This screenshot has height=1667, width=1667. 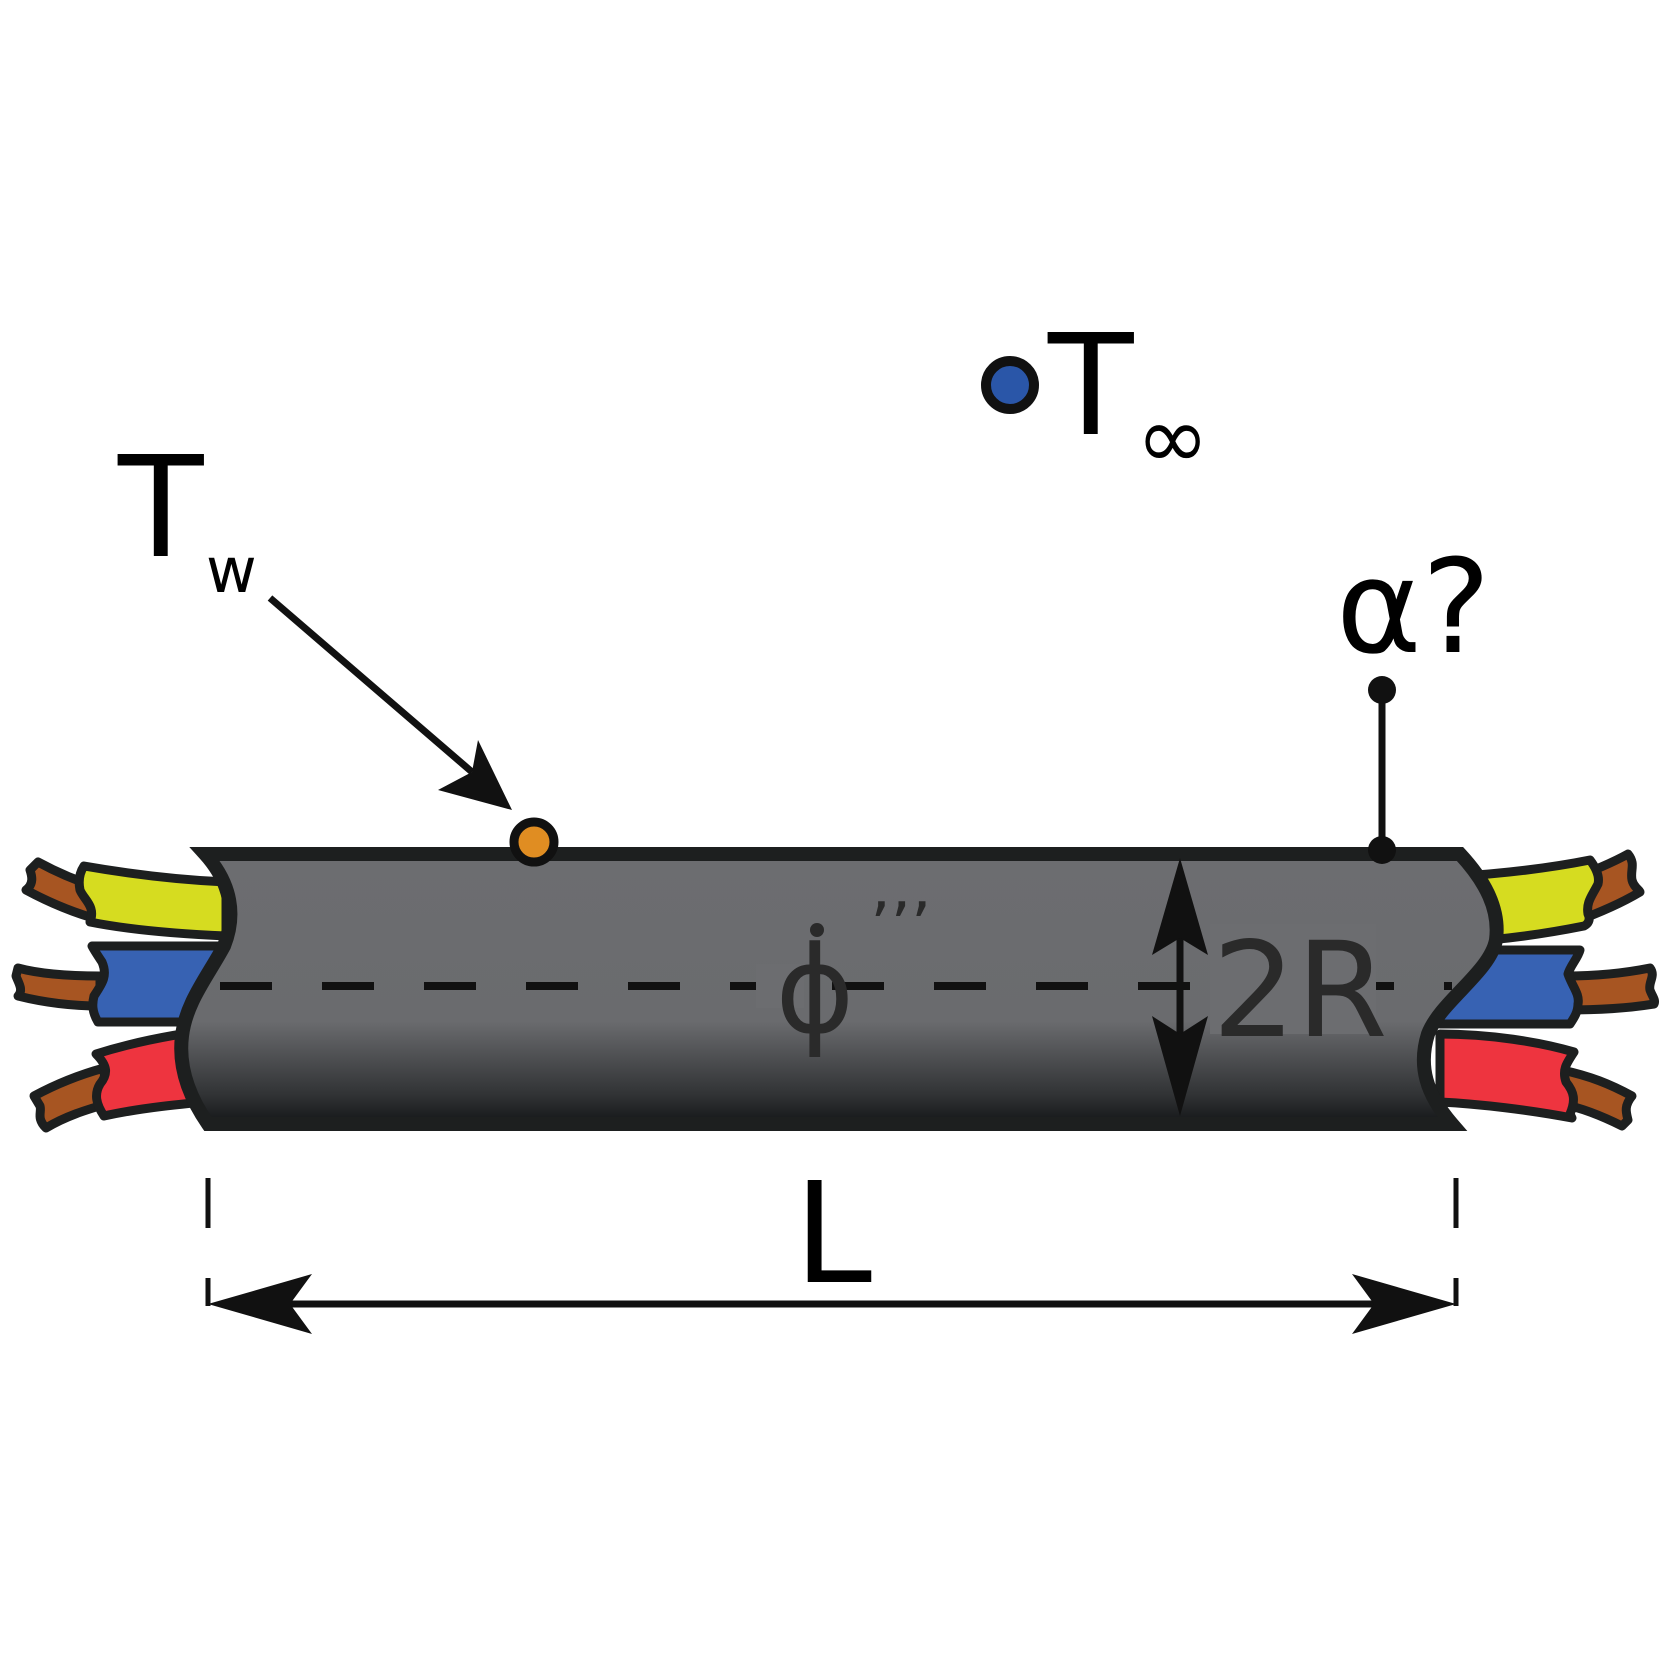 What do you see at coordinates (1404, 1304) in the screenshot?
I see `length-arrow-right` at bounding box center [1404, 1304].